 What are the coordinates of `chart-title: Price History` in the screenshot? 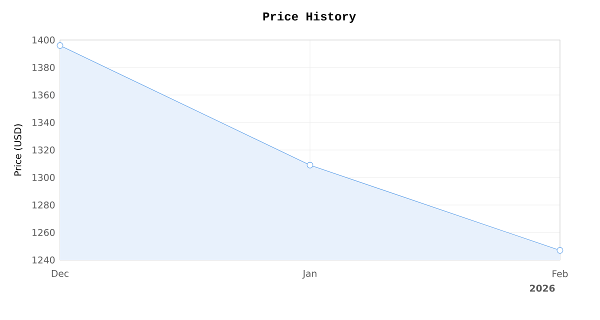 It's located at (309, 17).